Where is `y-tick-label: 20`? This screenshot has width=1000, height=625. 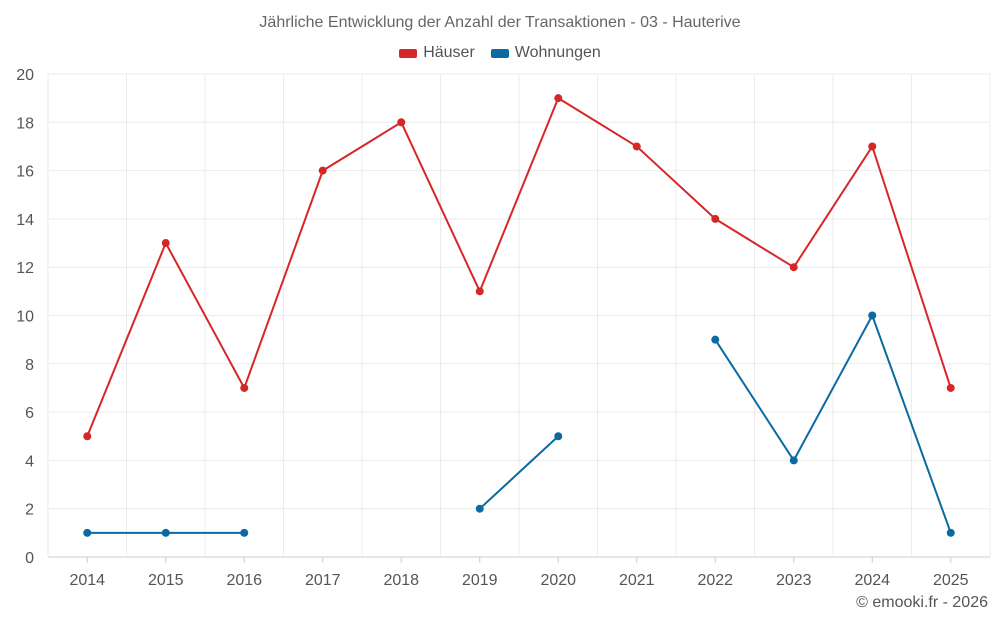
y-tick-label: 20 is located at coordinates (25, 75).